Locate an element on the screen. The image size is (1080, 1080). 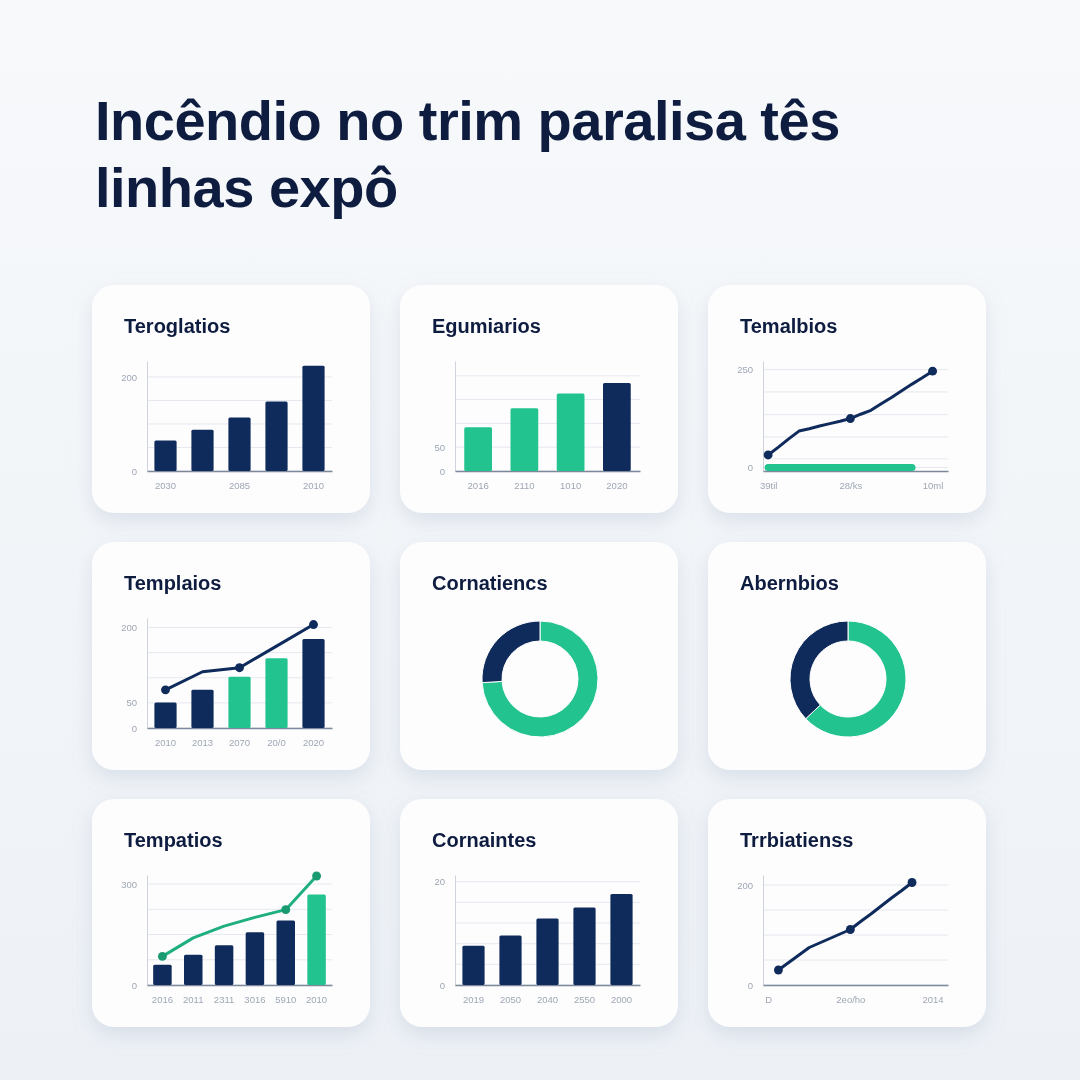
x-tick-label: 39til is located at coordinates (768, 485).